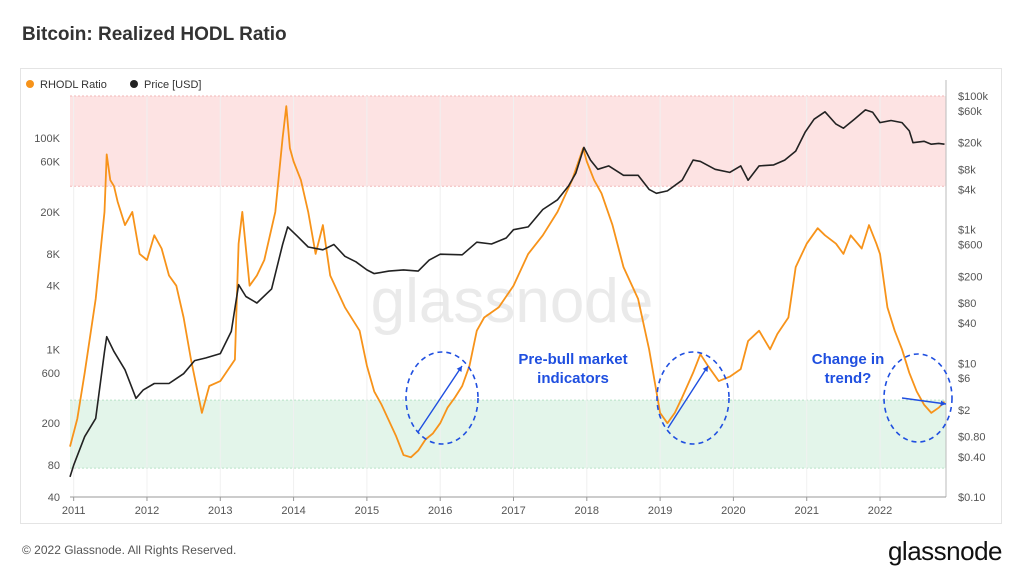 The height and width of the screenshot is (576, 1024). What do you see at coordinates (967, 324) in the screenshot?
I see `right-tick-label: $40` at bounding box center [967, 324].